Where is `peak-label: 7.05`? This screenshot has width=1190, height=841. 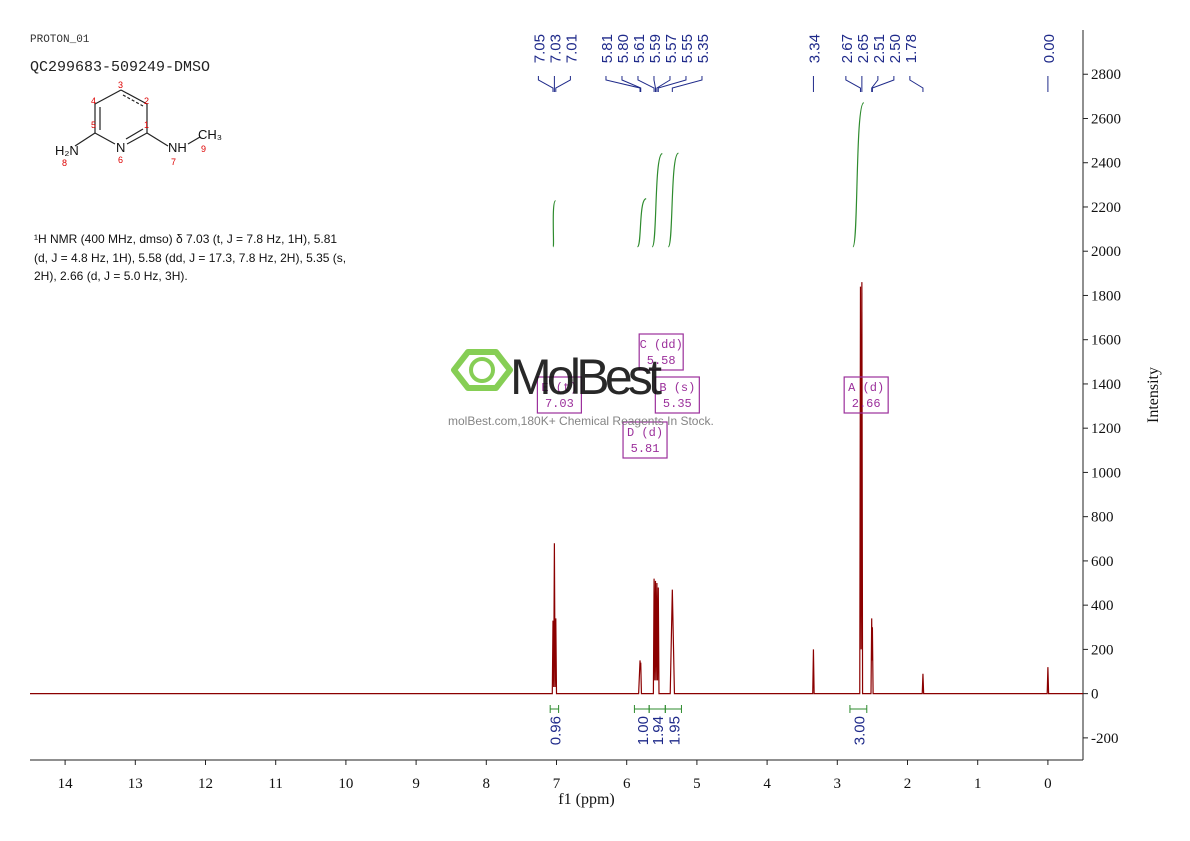
peak-label: 7.05 is located at coordinates (539, 48).